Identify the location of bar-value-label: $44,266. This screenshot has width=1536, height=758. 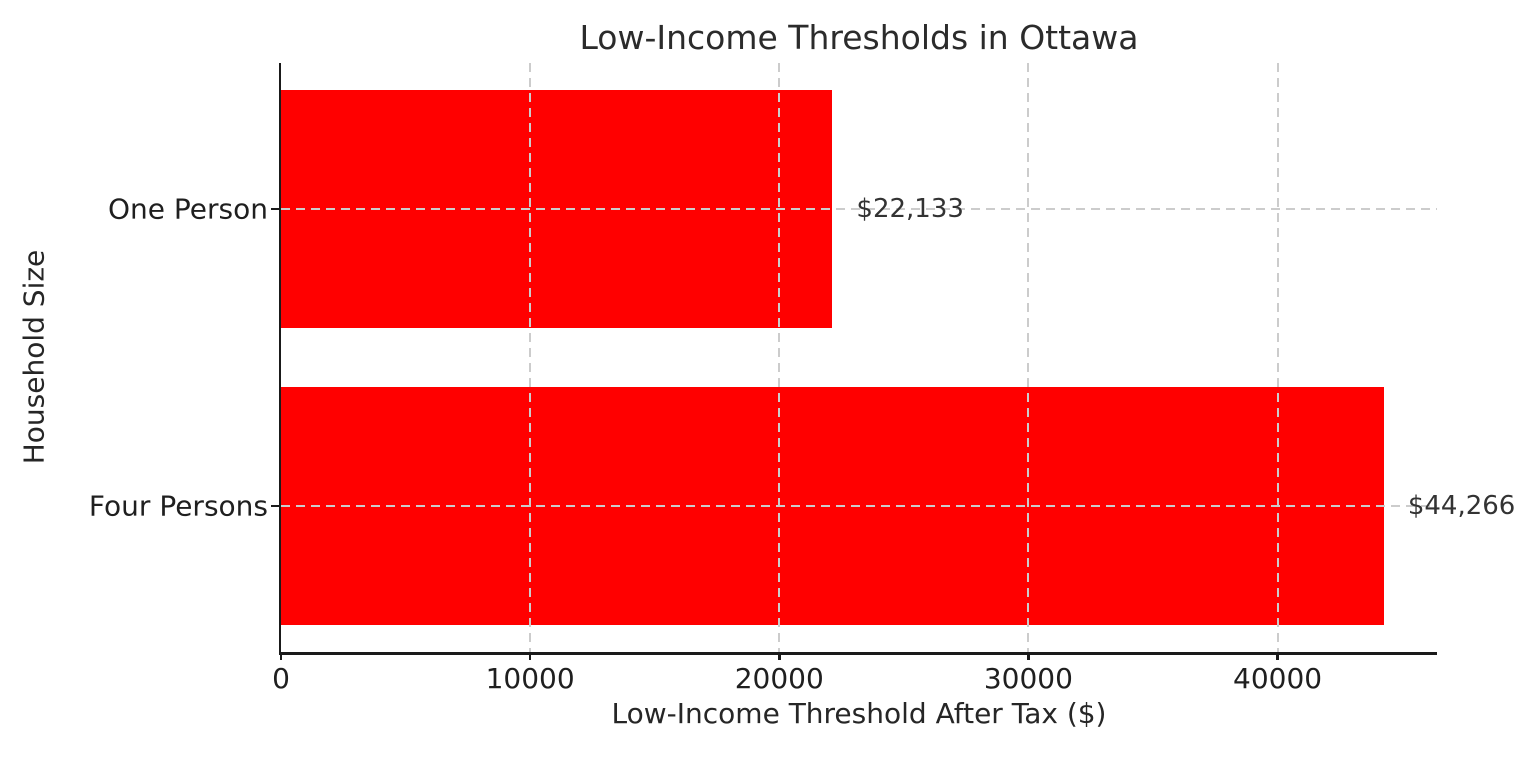
(1461, 506).